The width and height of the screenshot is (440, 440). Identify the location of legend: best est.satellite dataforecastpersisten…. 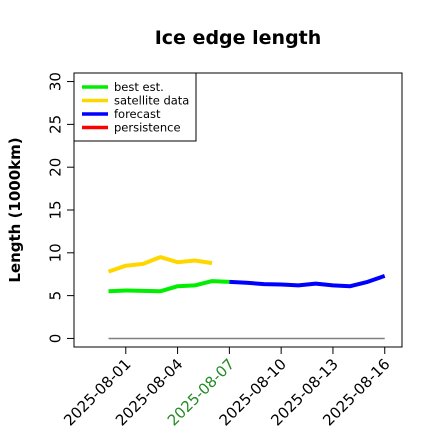
(135, 107).